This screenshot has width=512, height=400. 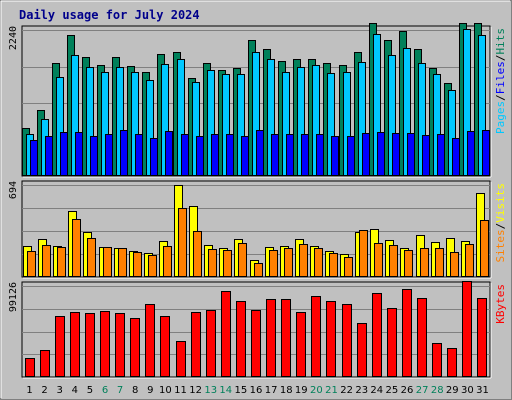 I want to click on x-tick-label-day-7: 7, so click(x=120, y=390).